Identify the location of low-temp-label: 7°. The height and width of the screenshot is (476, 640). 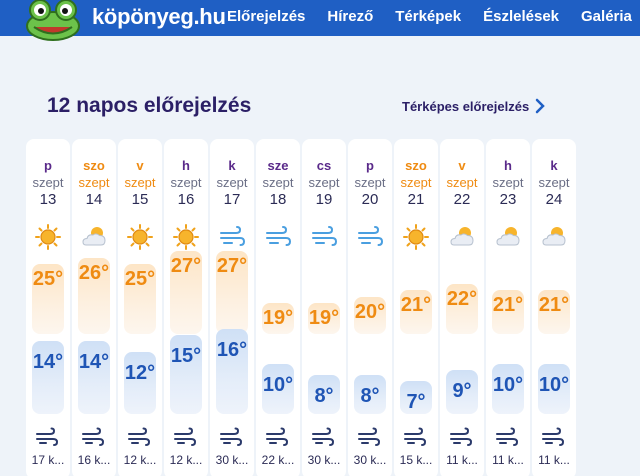
(416, 402).